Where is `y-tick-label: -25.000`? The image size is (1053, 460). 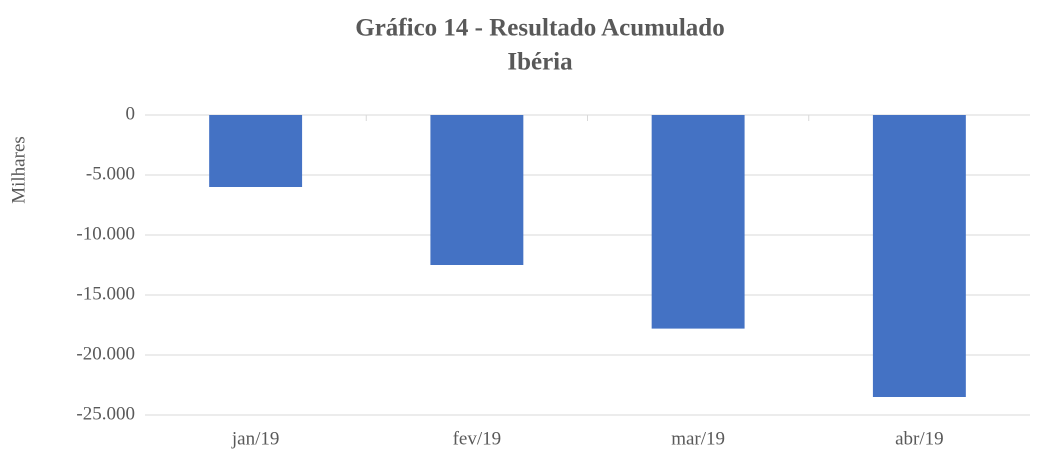
y-tick-label: -25.000 is located at coordinates (105, 413).